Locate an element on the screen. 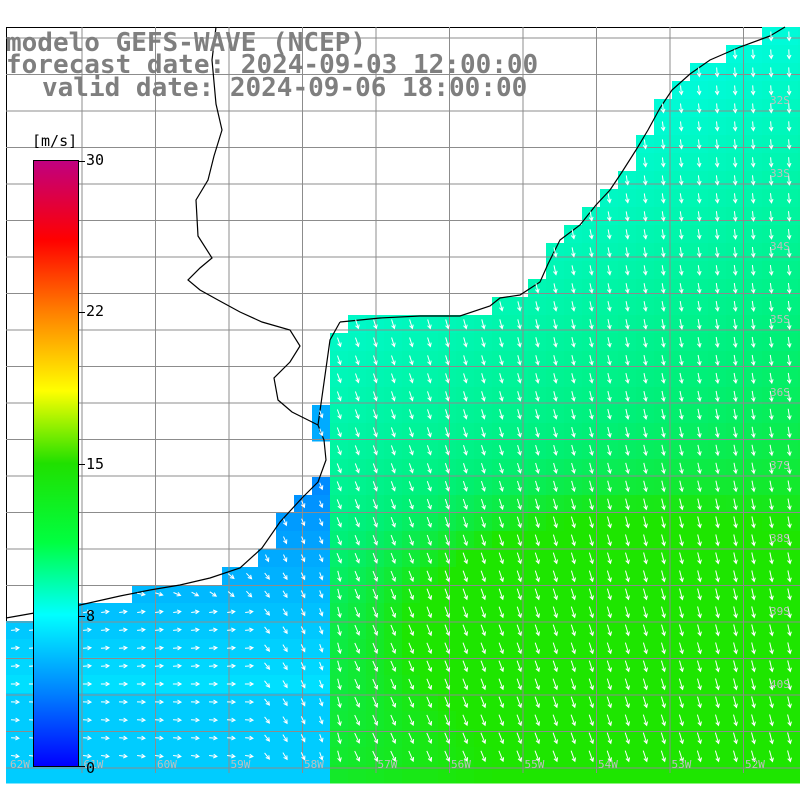  colorbar-tick-0: 0 is located at coordinates (91, 768).